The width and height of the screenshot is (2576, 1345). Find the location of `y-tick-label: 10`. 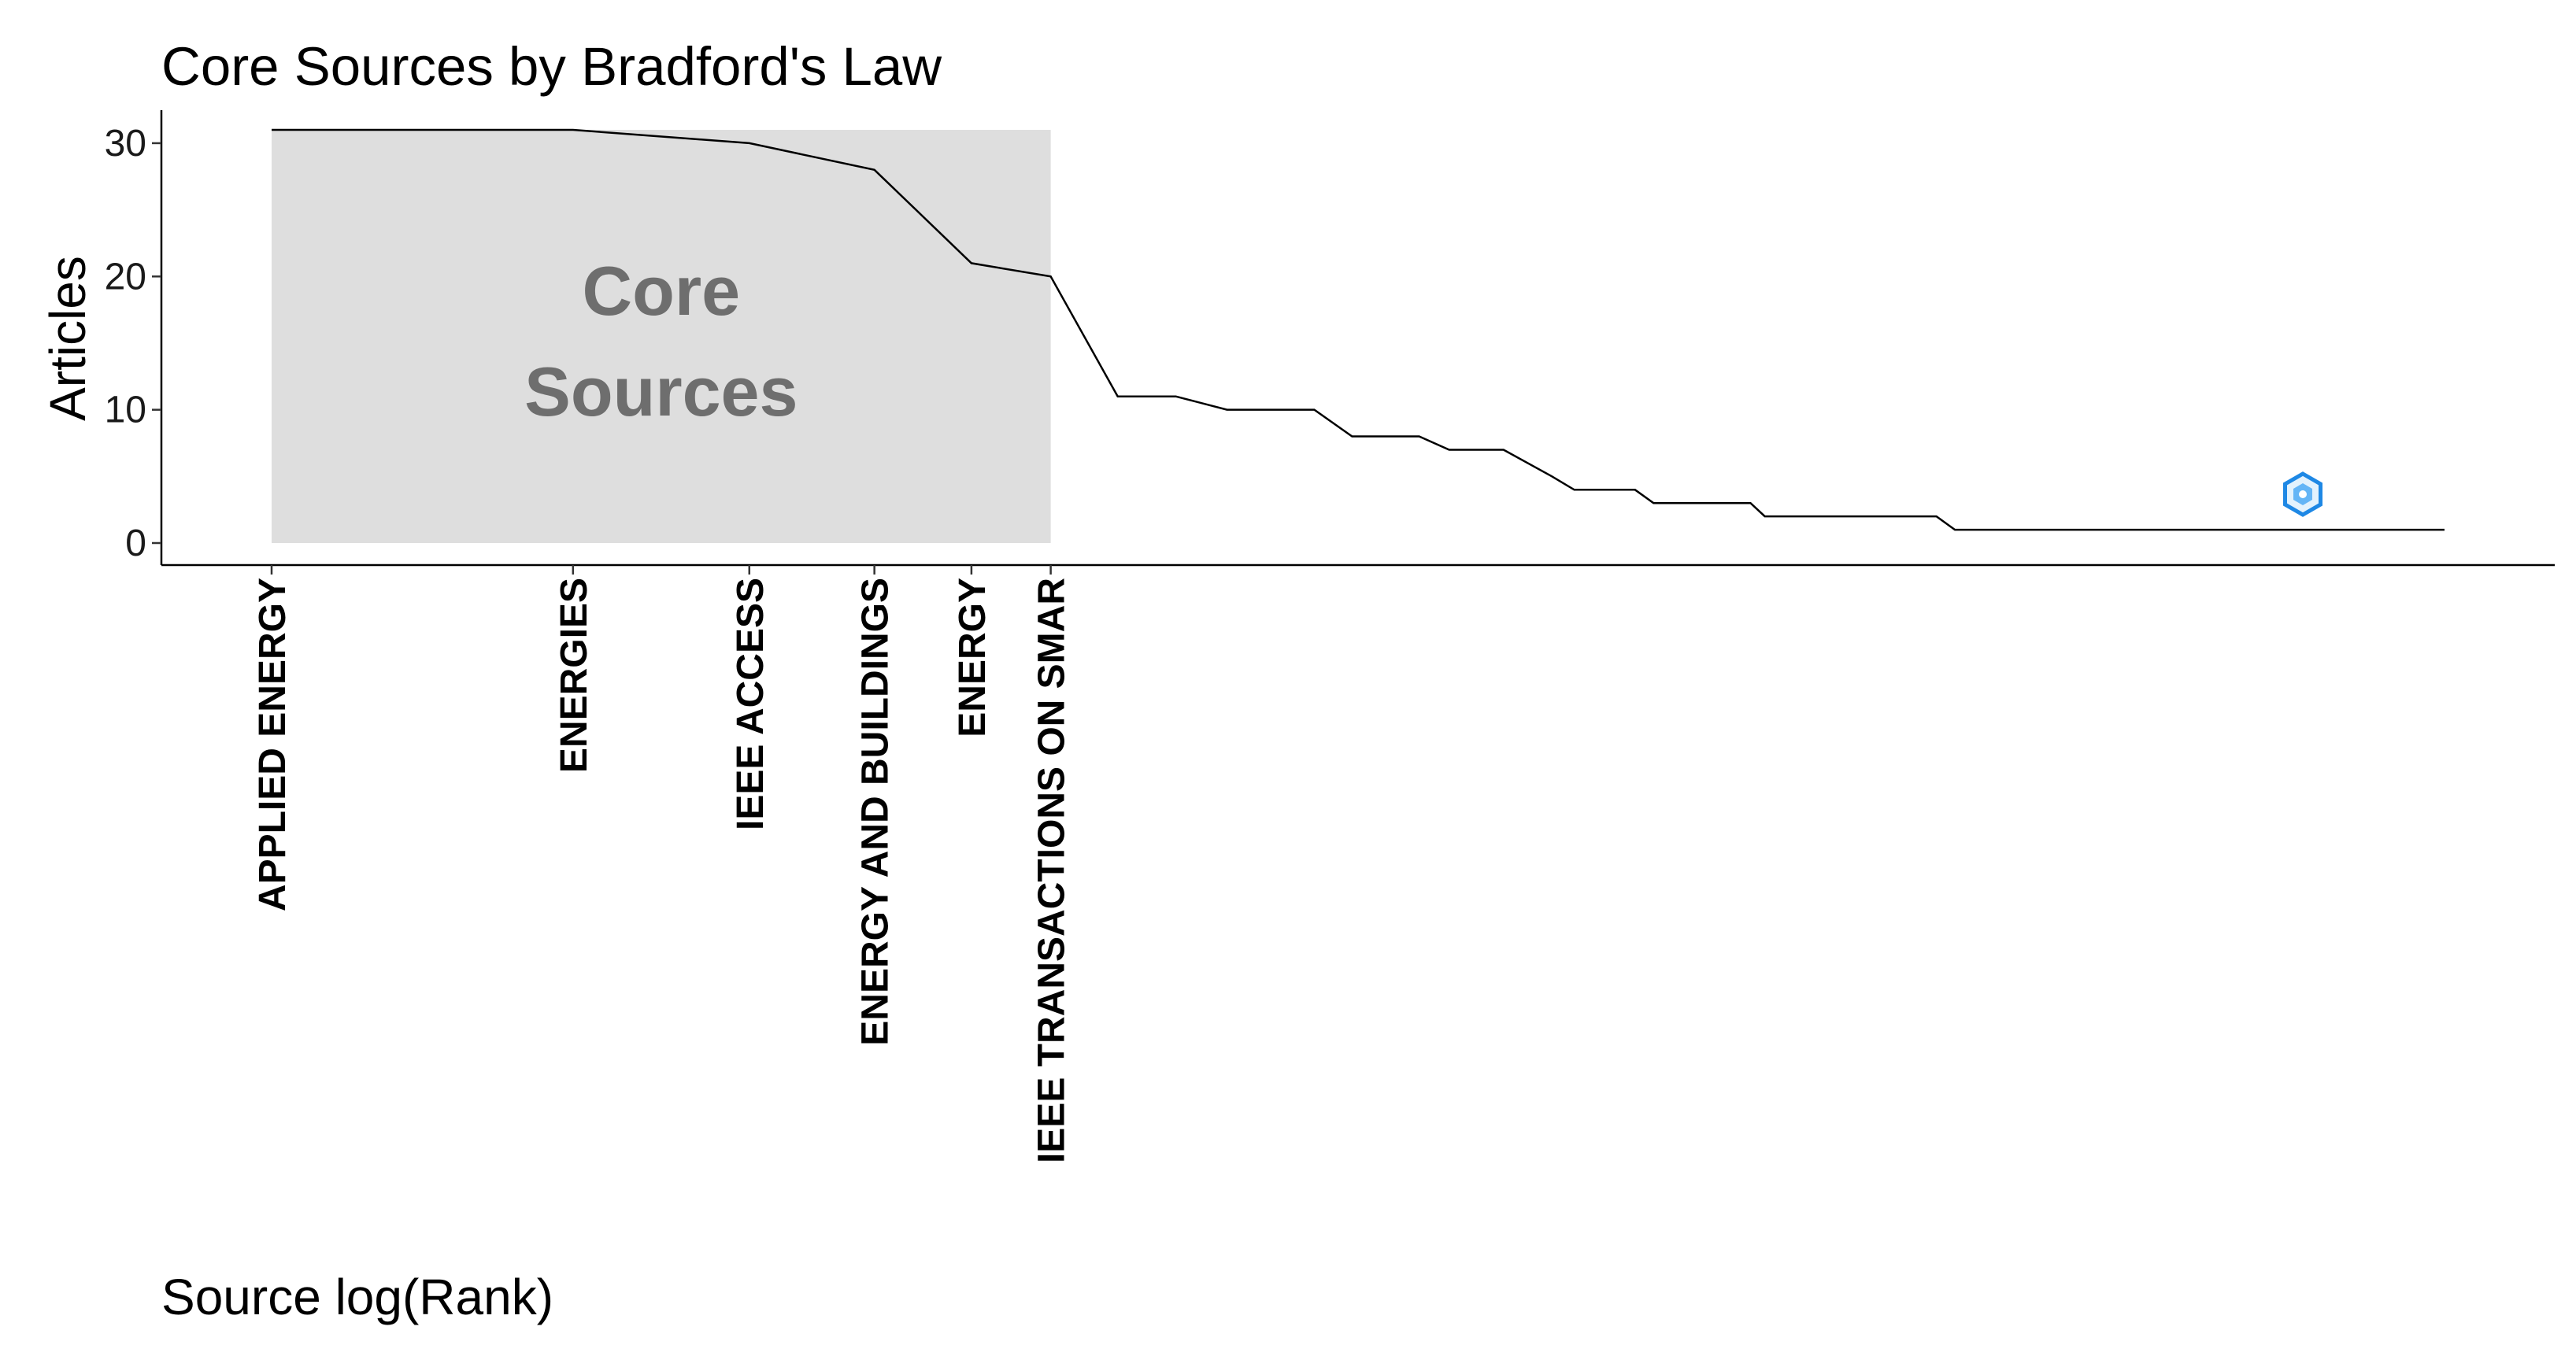

y-tick-label: 10 is located at coordinates (125, 410).